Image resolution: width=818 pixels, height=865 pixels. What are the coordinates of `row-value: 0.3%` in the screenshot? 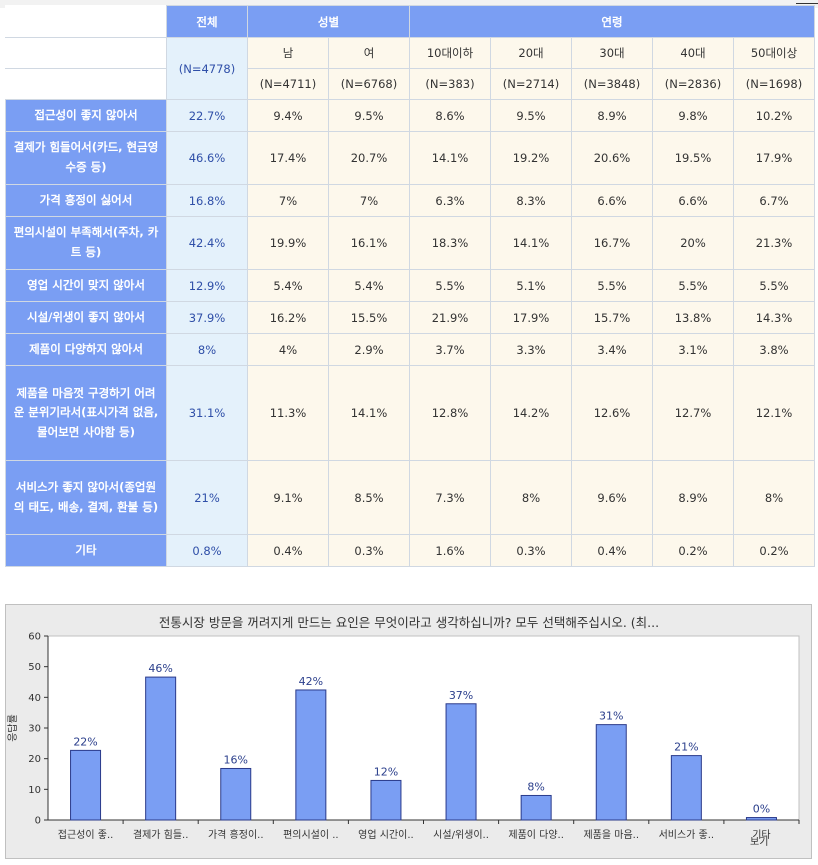 It's located at (369, 550).